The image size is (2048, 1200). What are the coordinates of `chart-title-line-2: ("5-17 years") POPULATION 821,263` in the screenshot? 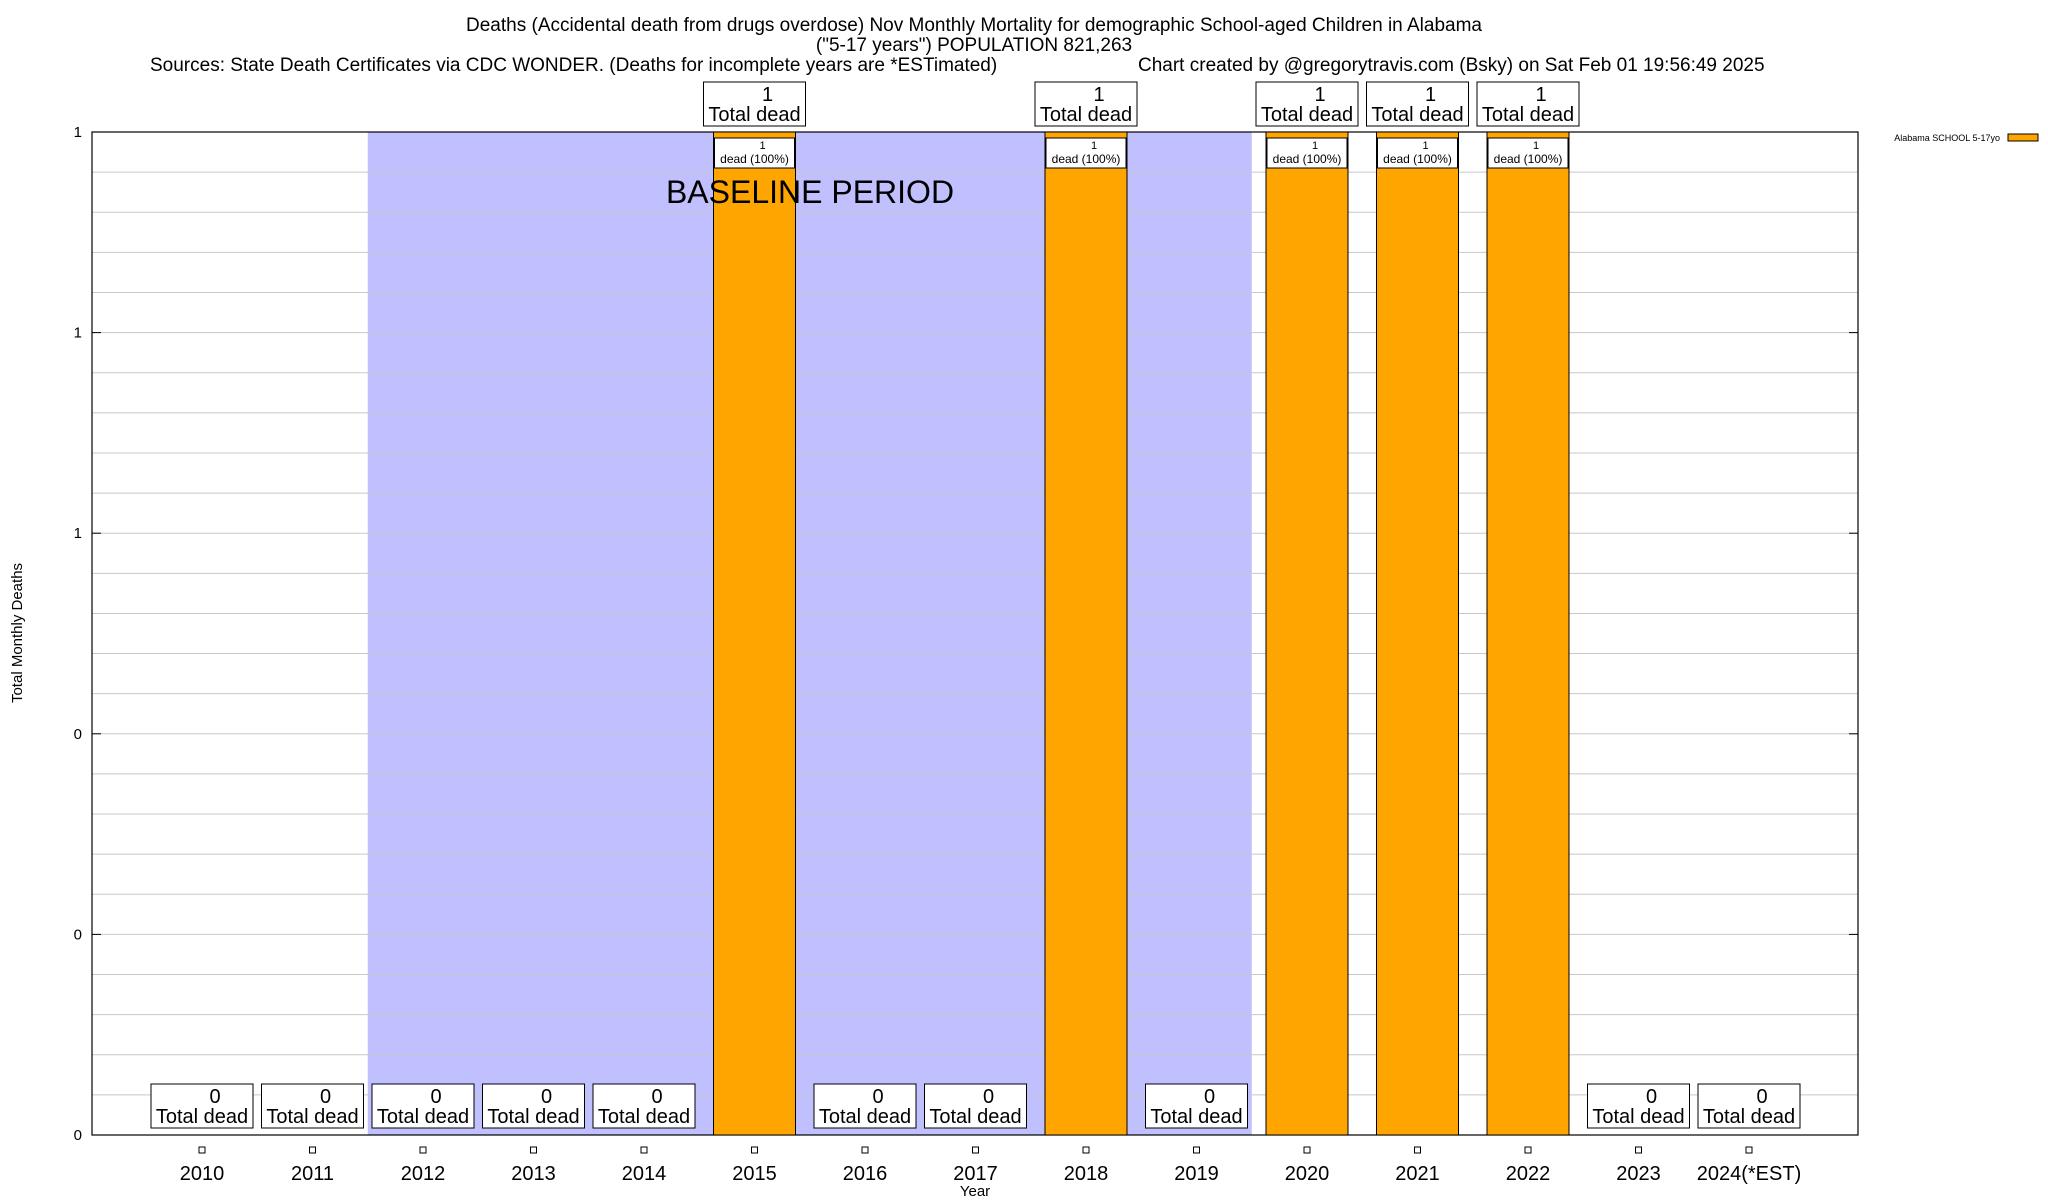 It's located at (974, 45).